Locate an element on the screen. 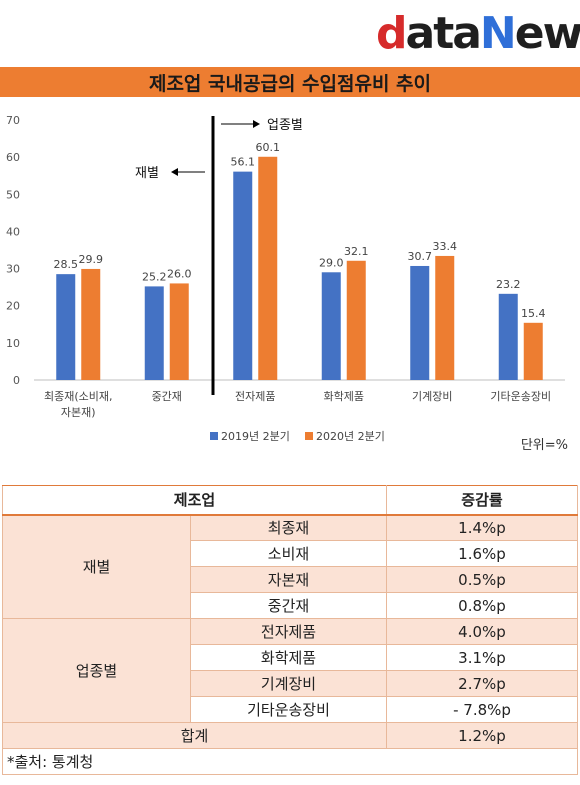  data-label: 29.0 is located at coordinates (331, 262).